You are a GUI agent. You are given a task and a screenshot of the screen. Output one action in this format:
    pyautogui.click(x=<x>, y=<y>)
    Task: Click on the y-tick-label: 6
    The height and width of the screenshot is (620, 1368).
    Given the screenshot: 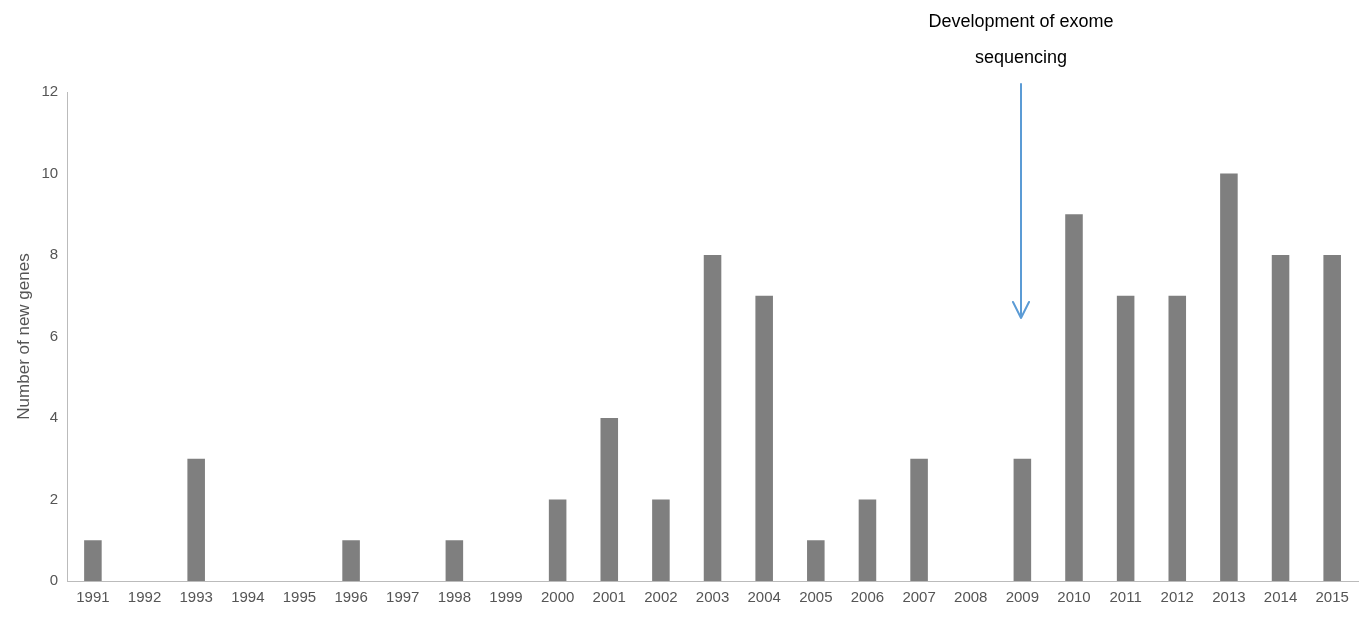 What is the action you would take?
    pyautogui.click(x=54, y=335)
    